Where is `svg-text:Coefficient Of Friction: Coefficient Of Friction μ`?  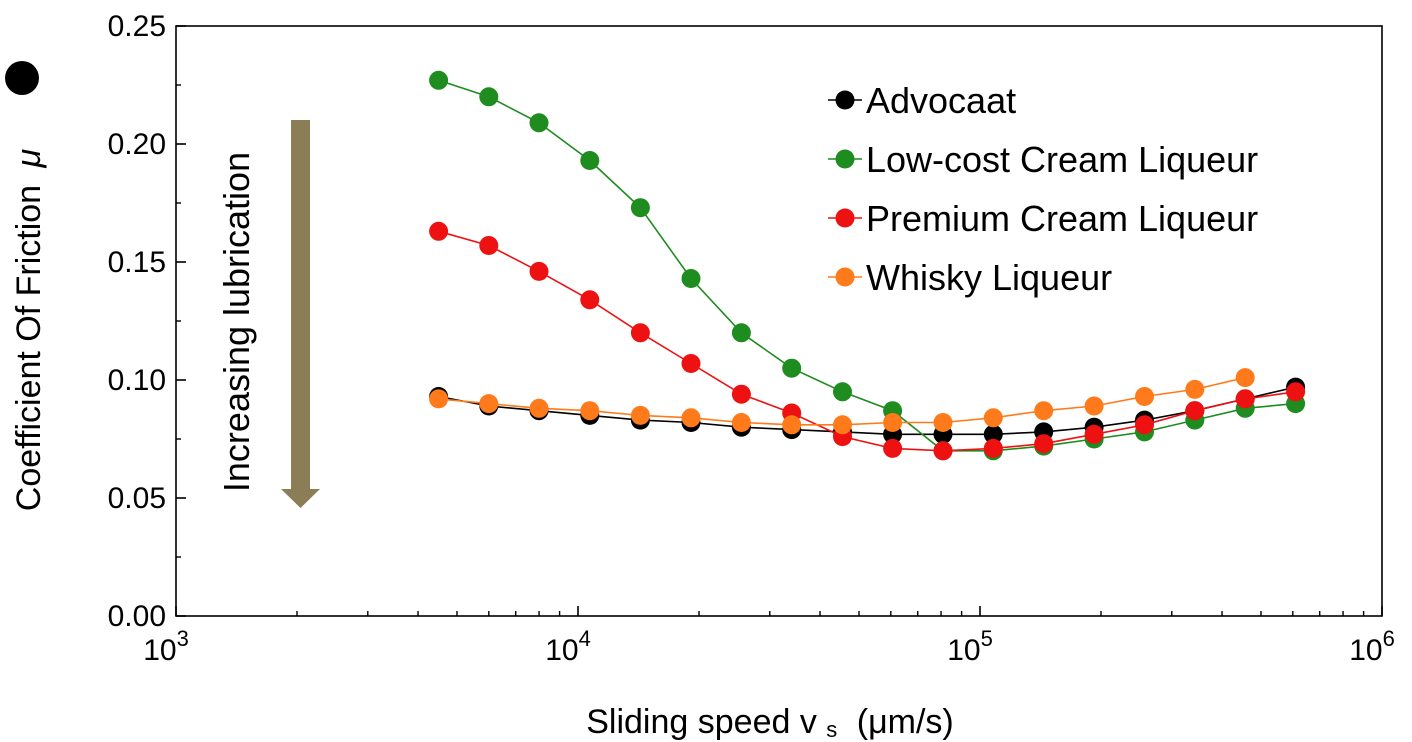
svg-text:Coefficient Of Friction: Coefficient Of Friction μ is located at coordinates (29, 329).